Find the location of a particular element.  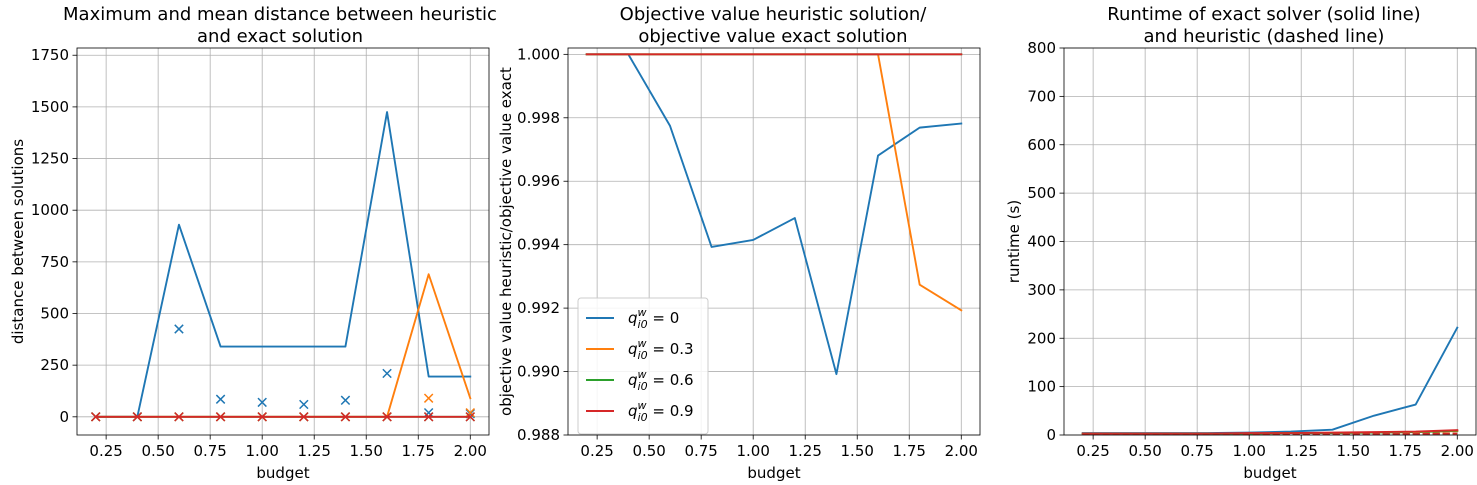

plot-area is located at coordinates (1270, 380).